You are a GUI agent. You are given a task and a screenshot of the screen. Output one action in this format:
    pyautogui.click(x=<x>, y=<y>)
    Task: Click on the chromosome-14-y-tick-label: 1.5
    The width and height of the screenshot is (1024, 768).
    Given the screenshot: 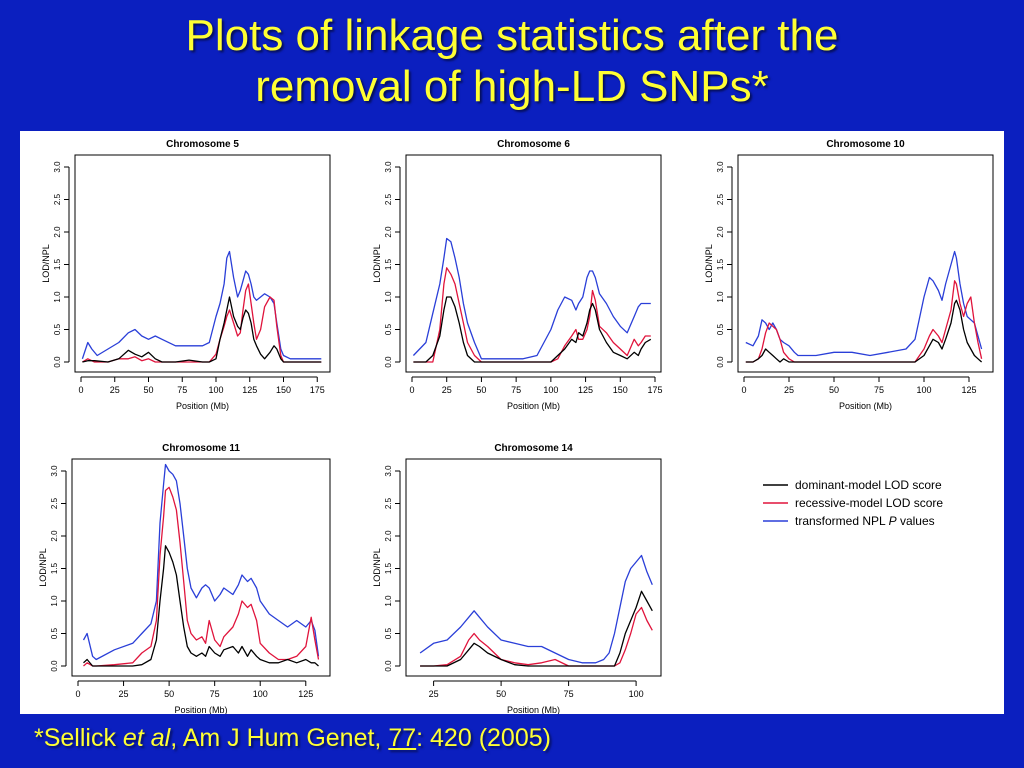 What is the action you would take?
    pyautogui.click(x=388, y=568)
    